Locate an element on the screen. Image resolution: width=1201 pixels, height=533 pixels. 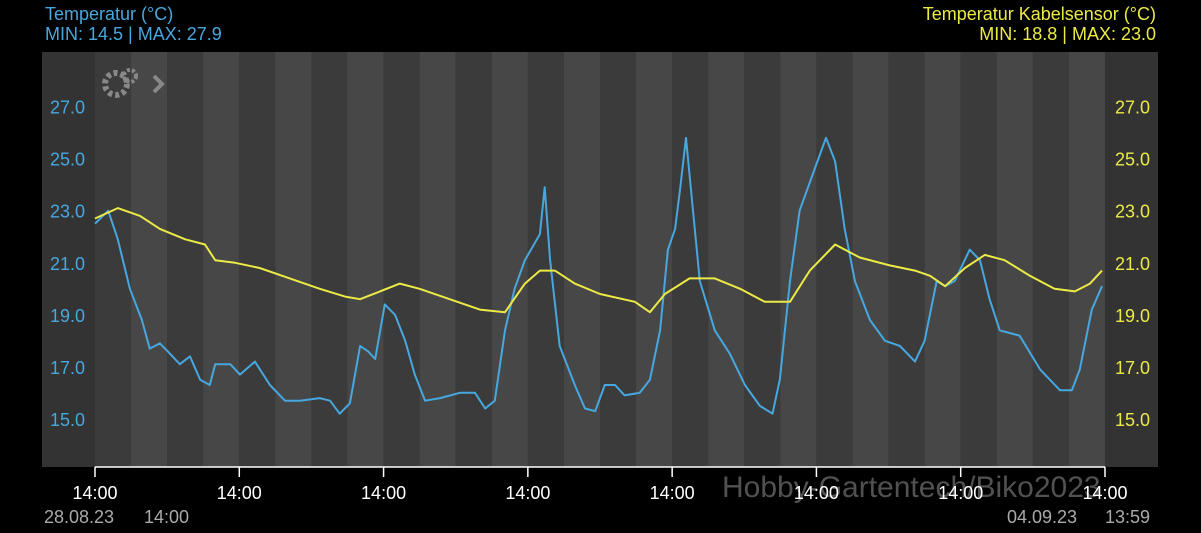
y2-tick-label: 25.0 is located at coordinates (1132, 160).